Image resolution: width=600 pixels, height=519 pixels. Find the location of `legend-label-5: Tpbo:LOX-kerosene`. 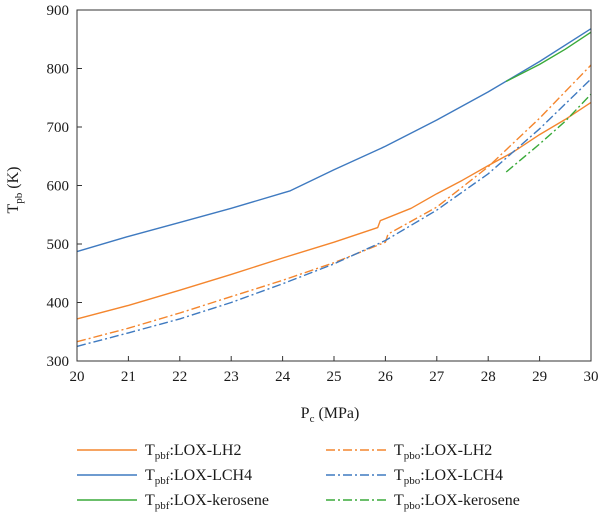

legend-label-5: Tpbo:LOX-kerosene is located at coordinates (457, 502).